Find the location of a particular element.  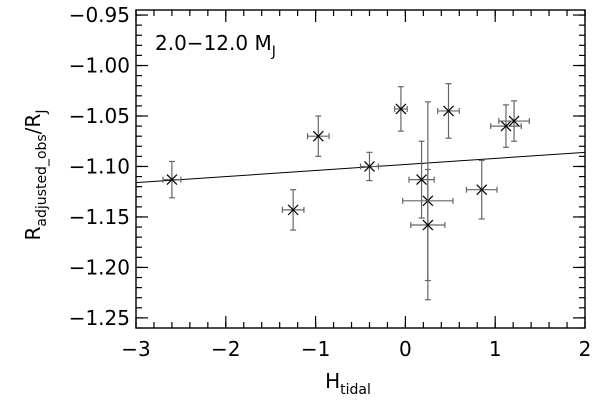

y-axis-title: Radjusted_obs/RJ is located at coordinates (35, 175).